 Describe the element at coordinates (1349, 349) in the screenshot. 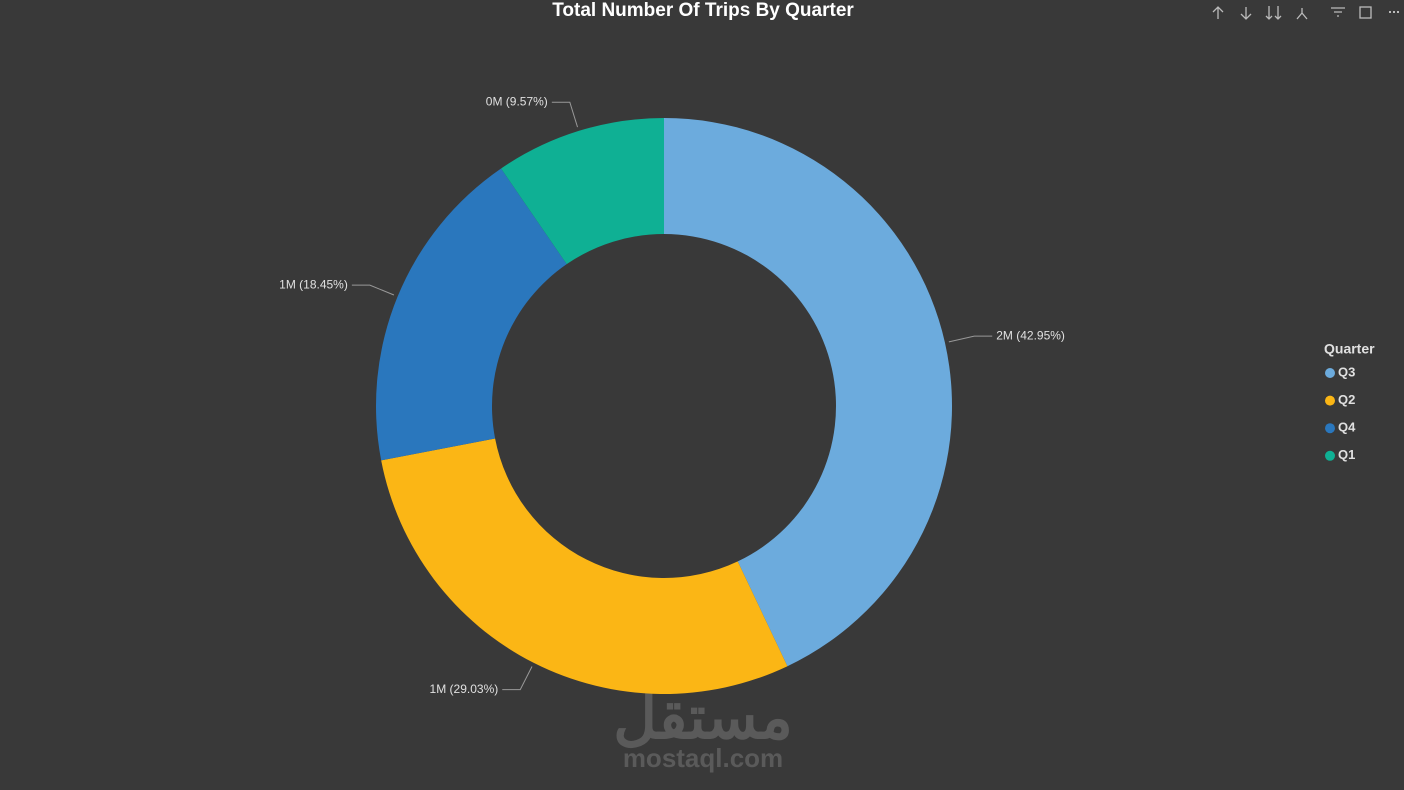

I see `legend-title: Quarter` at that location.